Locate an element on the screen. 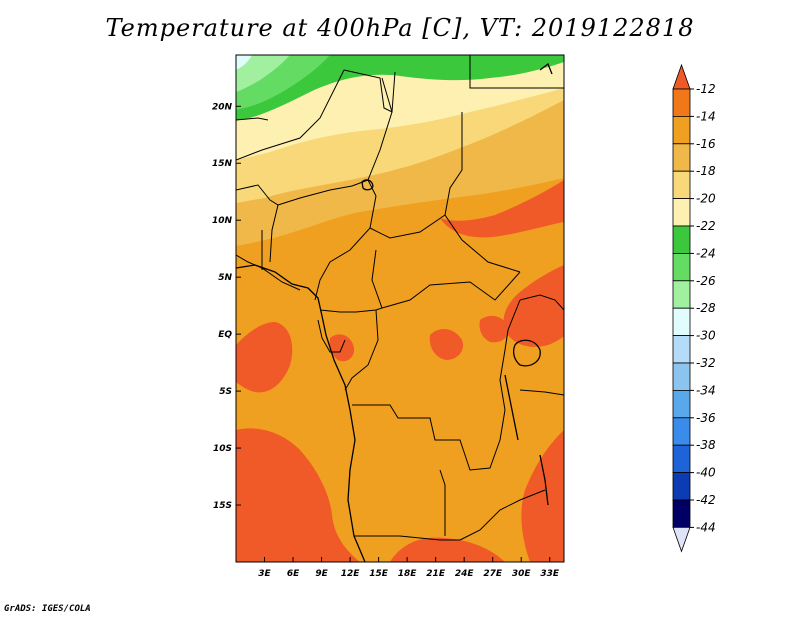 The image size is (800, 618). border-drc-east is located at coordinates (510, 355).